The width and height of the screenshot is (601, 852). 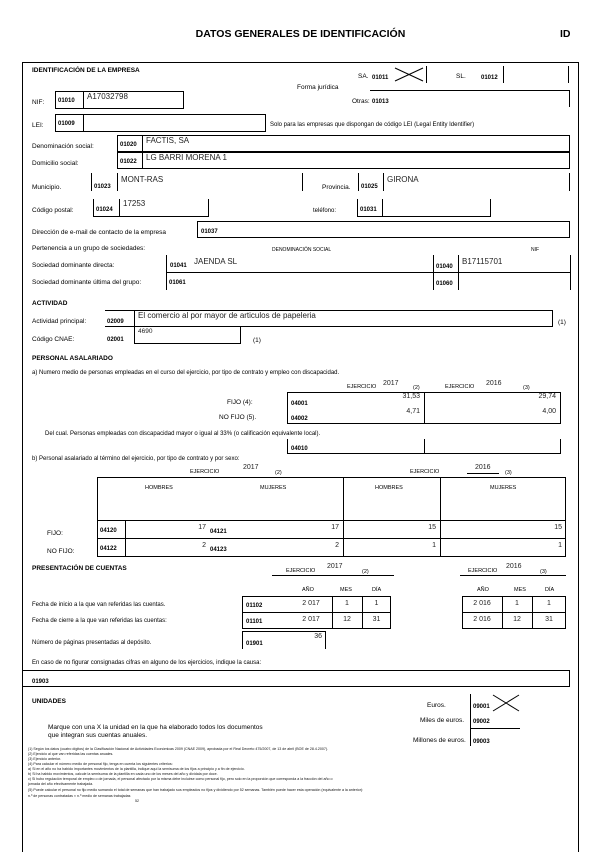 What do you see at coordinates (514, 566) in the screenshot?
I see `c-year2: 2016` at bounding box center [514, 566].